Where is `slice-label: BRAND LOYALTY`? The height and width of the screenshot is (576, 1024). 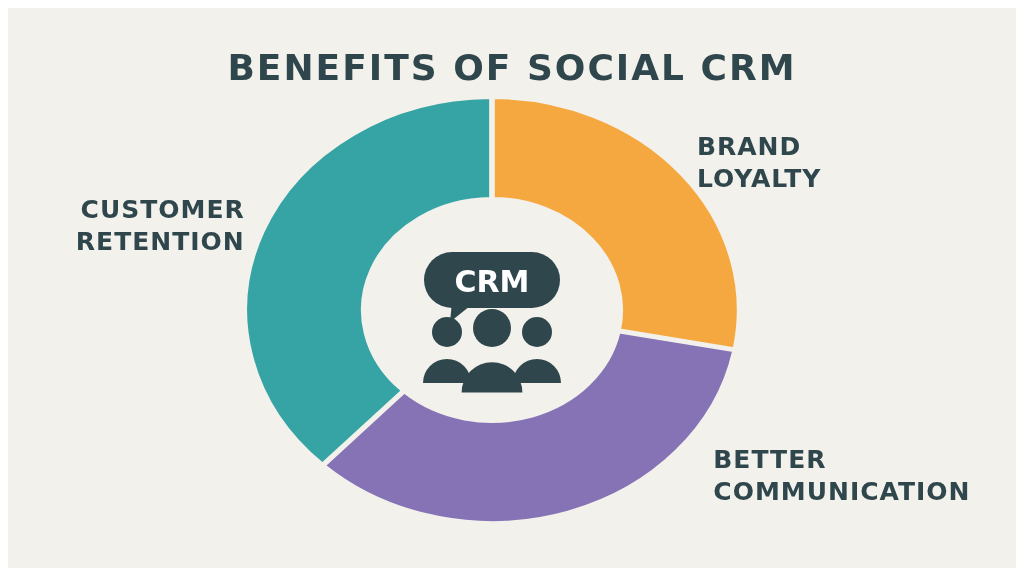
slice-label: BRAND LOYALTY is located at coordinates (759, 163).